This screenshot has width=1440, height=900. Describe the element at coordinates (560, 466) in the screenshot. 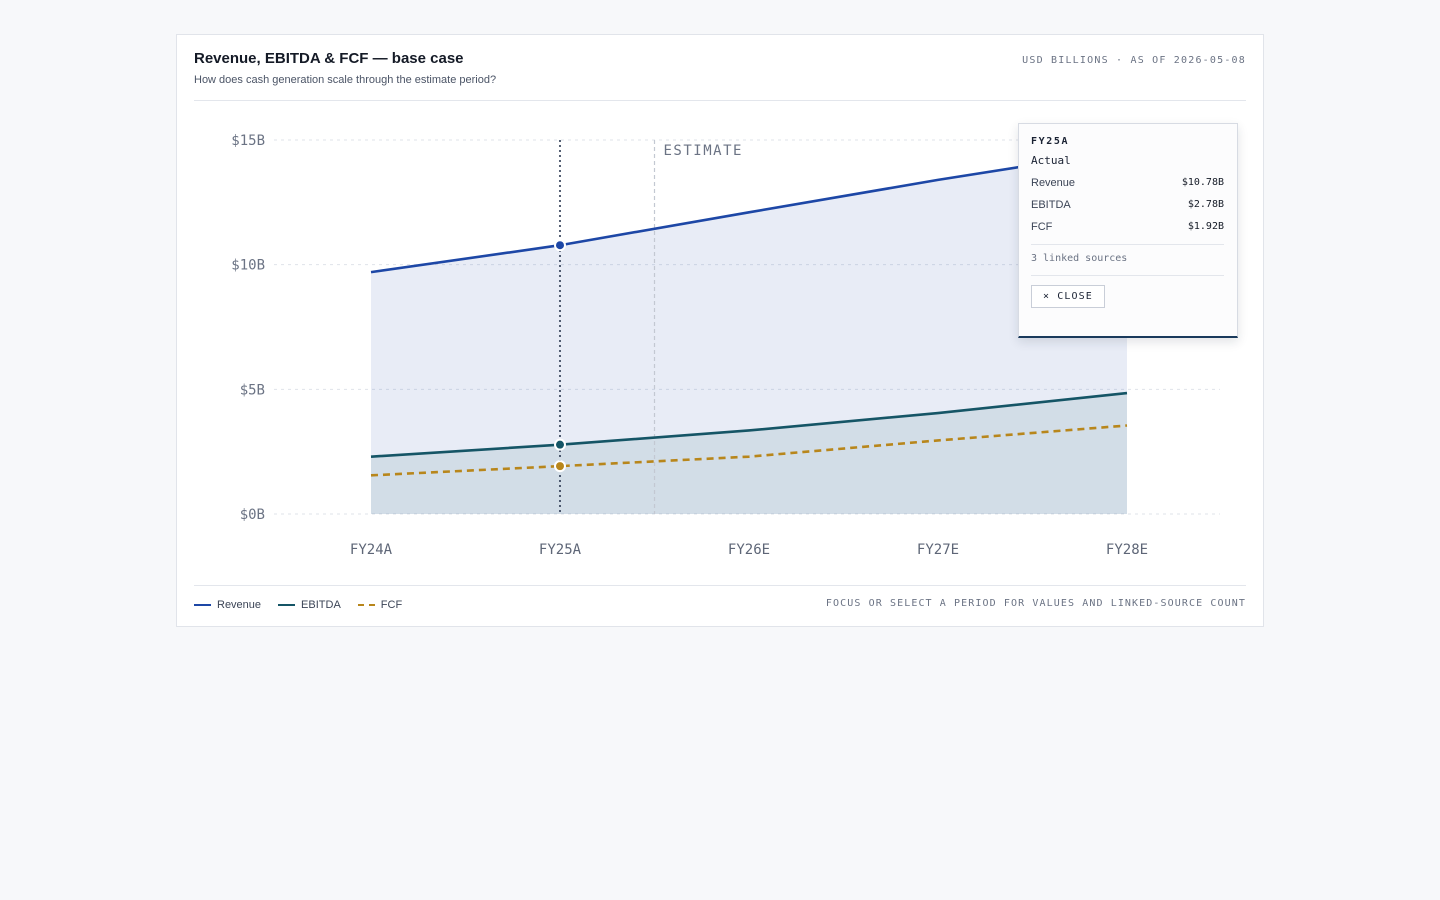

I see `data-point-fcf` at that location.